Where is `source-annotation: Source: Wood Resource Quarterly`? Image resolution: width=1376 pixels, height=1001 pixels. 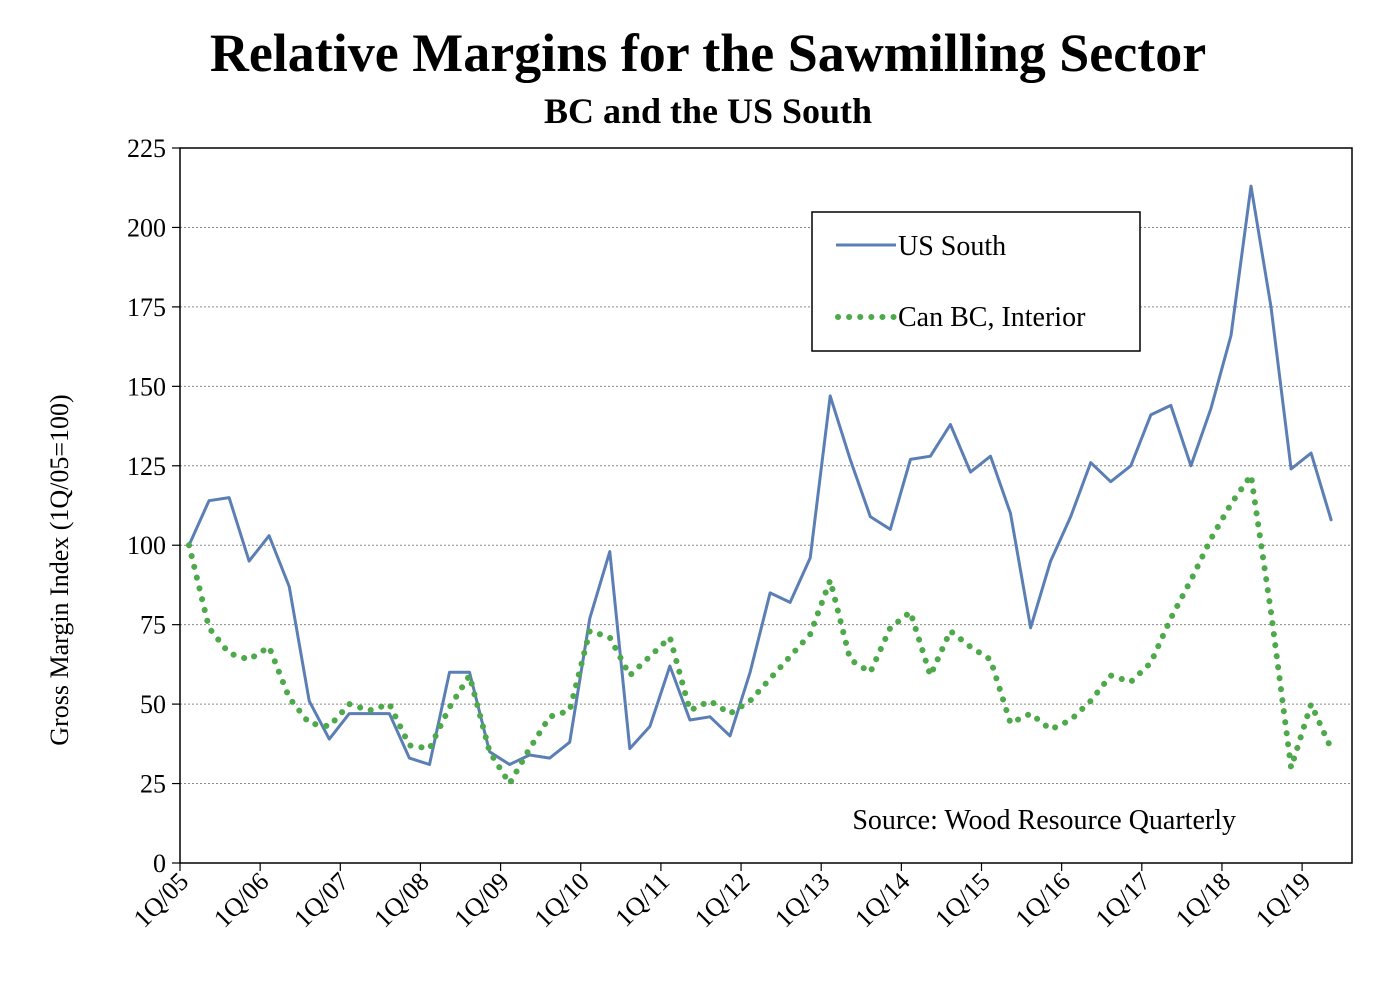
source-annotation: Source: Wood Resource Quarterly is located at coordinates (1044, 820).